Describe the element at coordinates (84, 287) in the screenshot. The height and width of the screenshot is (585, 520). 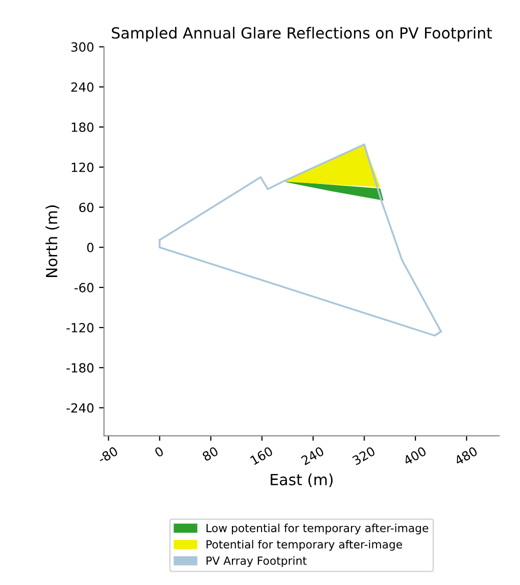
I see `y-tick-label: -60` at that location.